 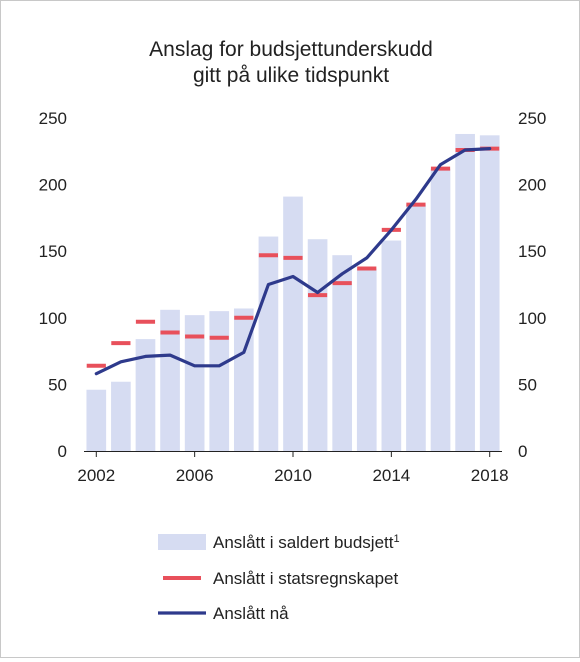 I want to click on bar-2018, so click(x=489, y=293).